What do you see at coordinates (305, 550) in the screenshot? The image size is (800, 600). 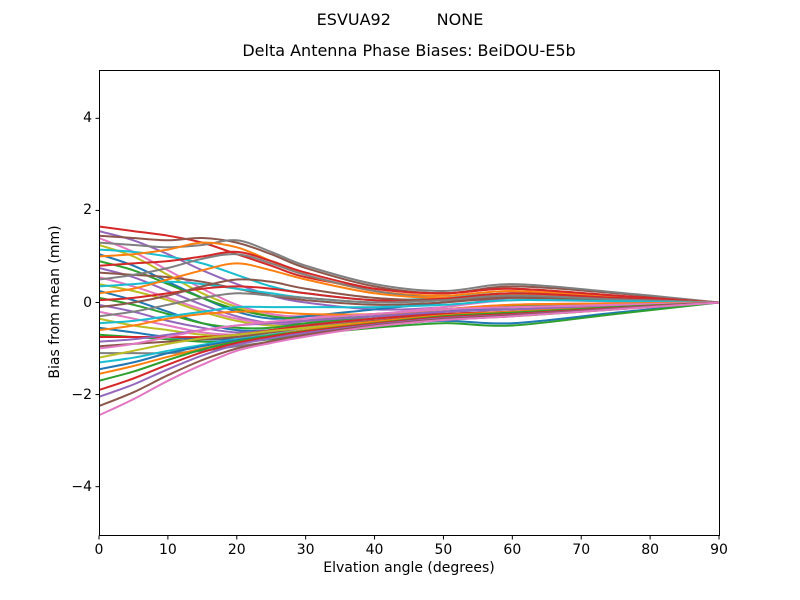 I see `x-tick-label: 30` at bounding box center [305, 550].